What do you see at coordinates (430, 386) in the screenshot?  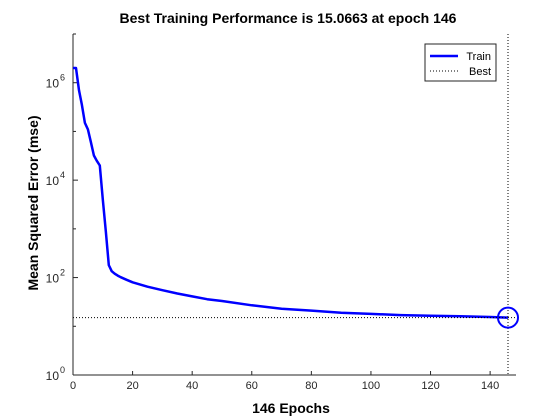 I see `x-tick-label: 120` at bounding box center [430, 386].